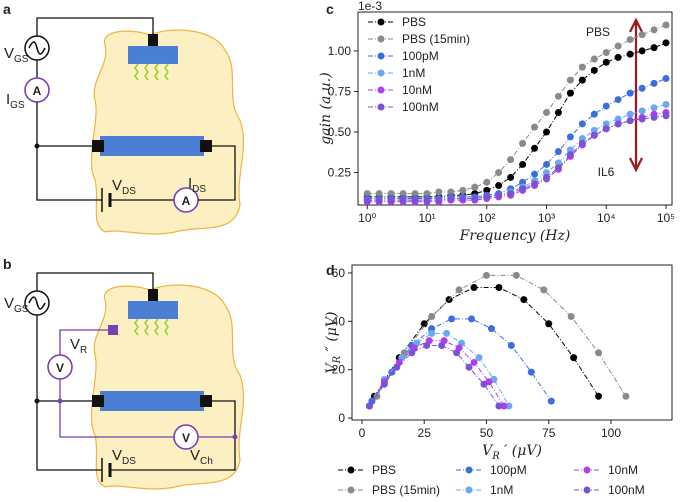  Describe the element at coordinates (515, 236) in the screenshot. I see `x-axis-label: Frequency (Hz)` at that location.